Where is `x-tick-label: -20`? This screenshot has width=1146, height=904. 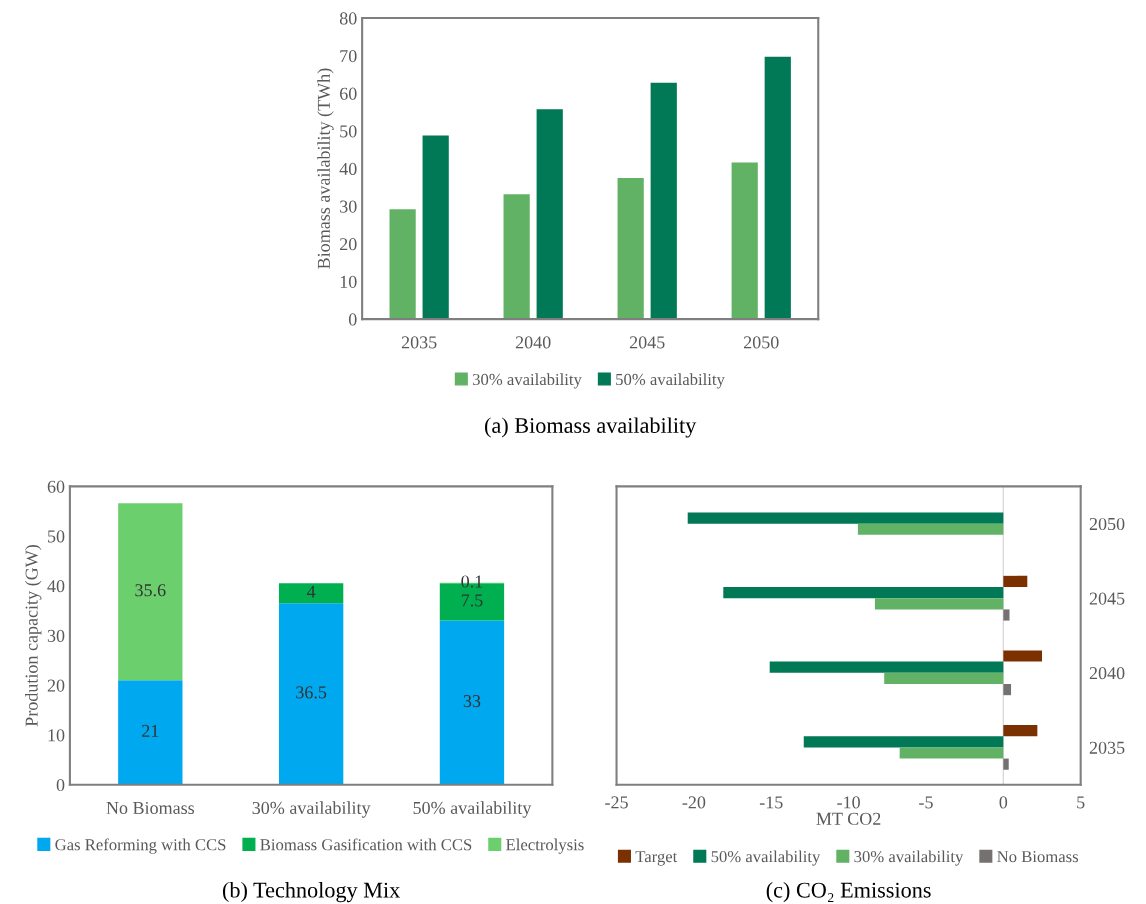
x-tick-label: -20 is located at coordinates (694, 802).